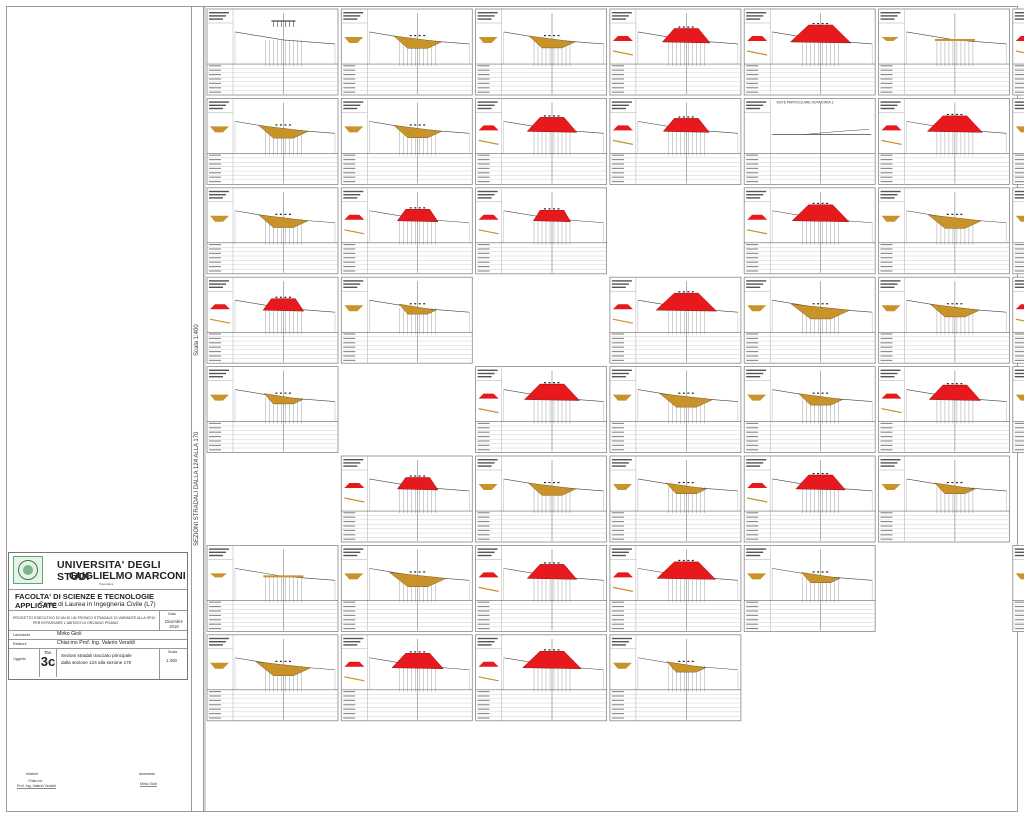 The width and height of the screenshot is (1024, 818). Describe the element at coordinates (28, 570) in the screenshot. I see `university-logo-icon` at that location.